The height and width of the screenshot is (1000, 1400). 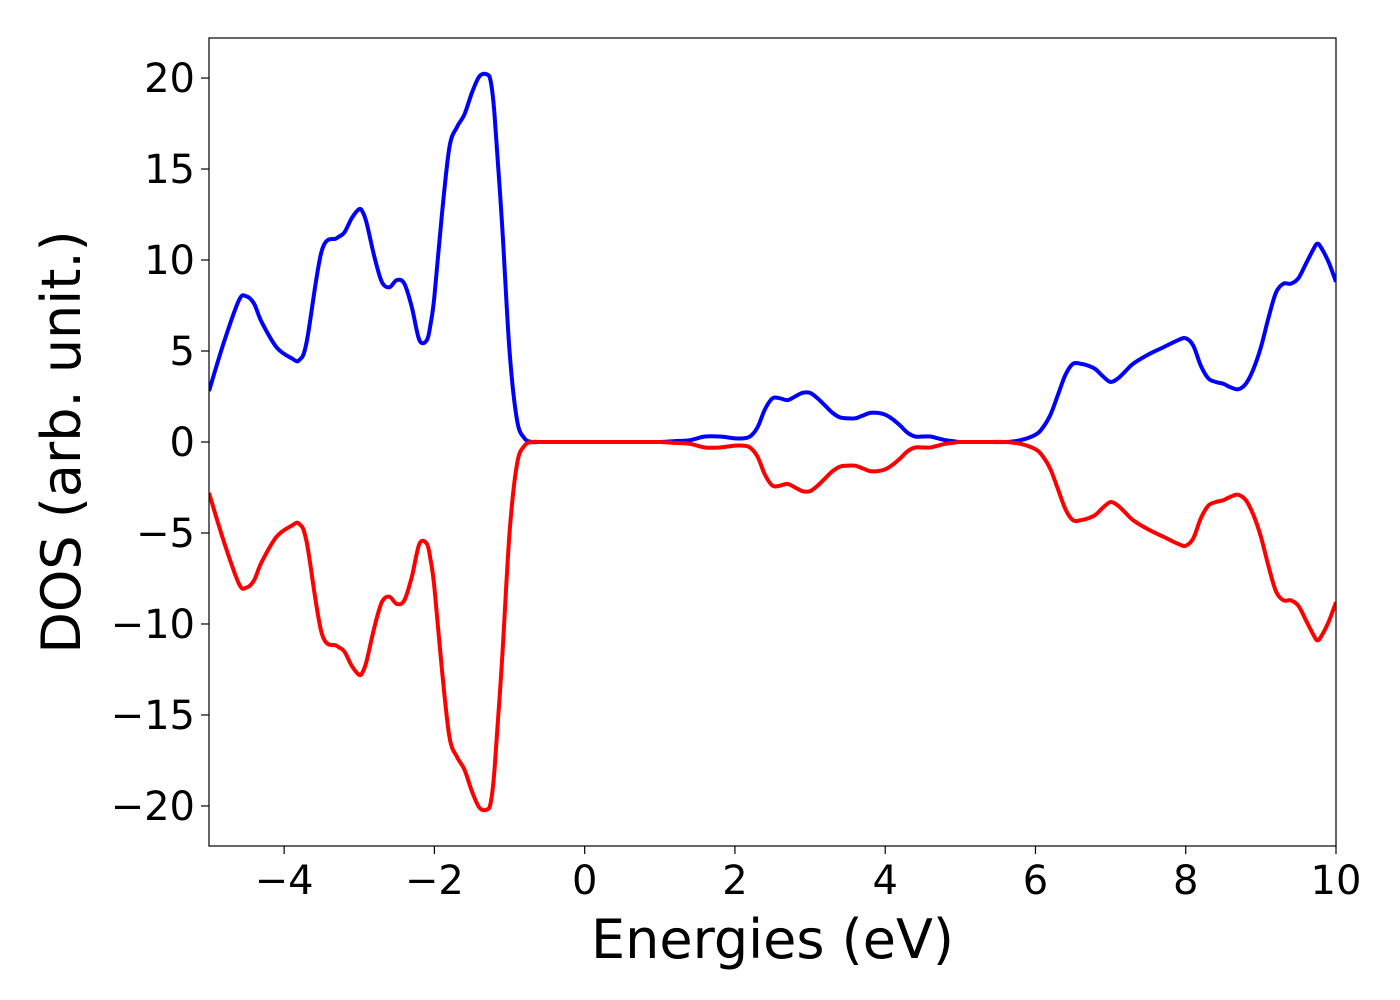 I want to click on y-tick-label: 0, so click(x=182, y=443).